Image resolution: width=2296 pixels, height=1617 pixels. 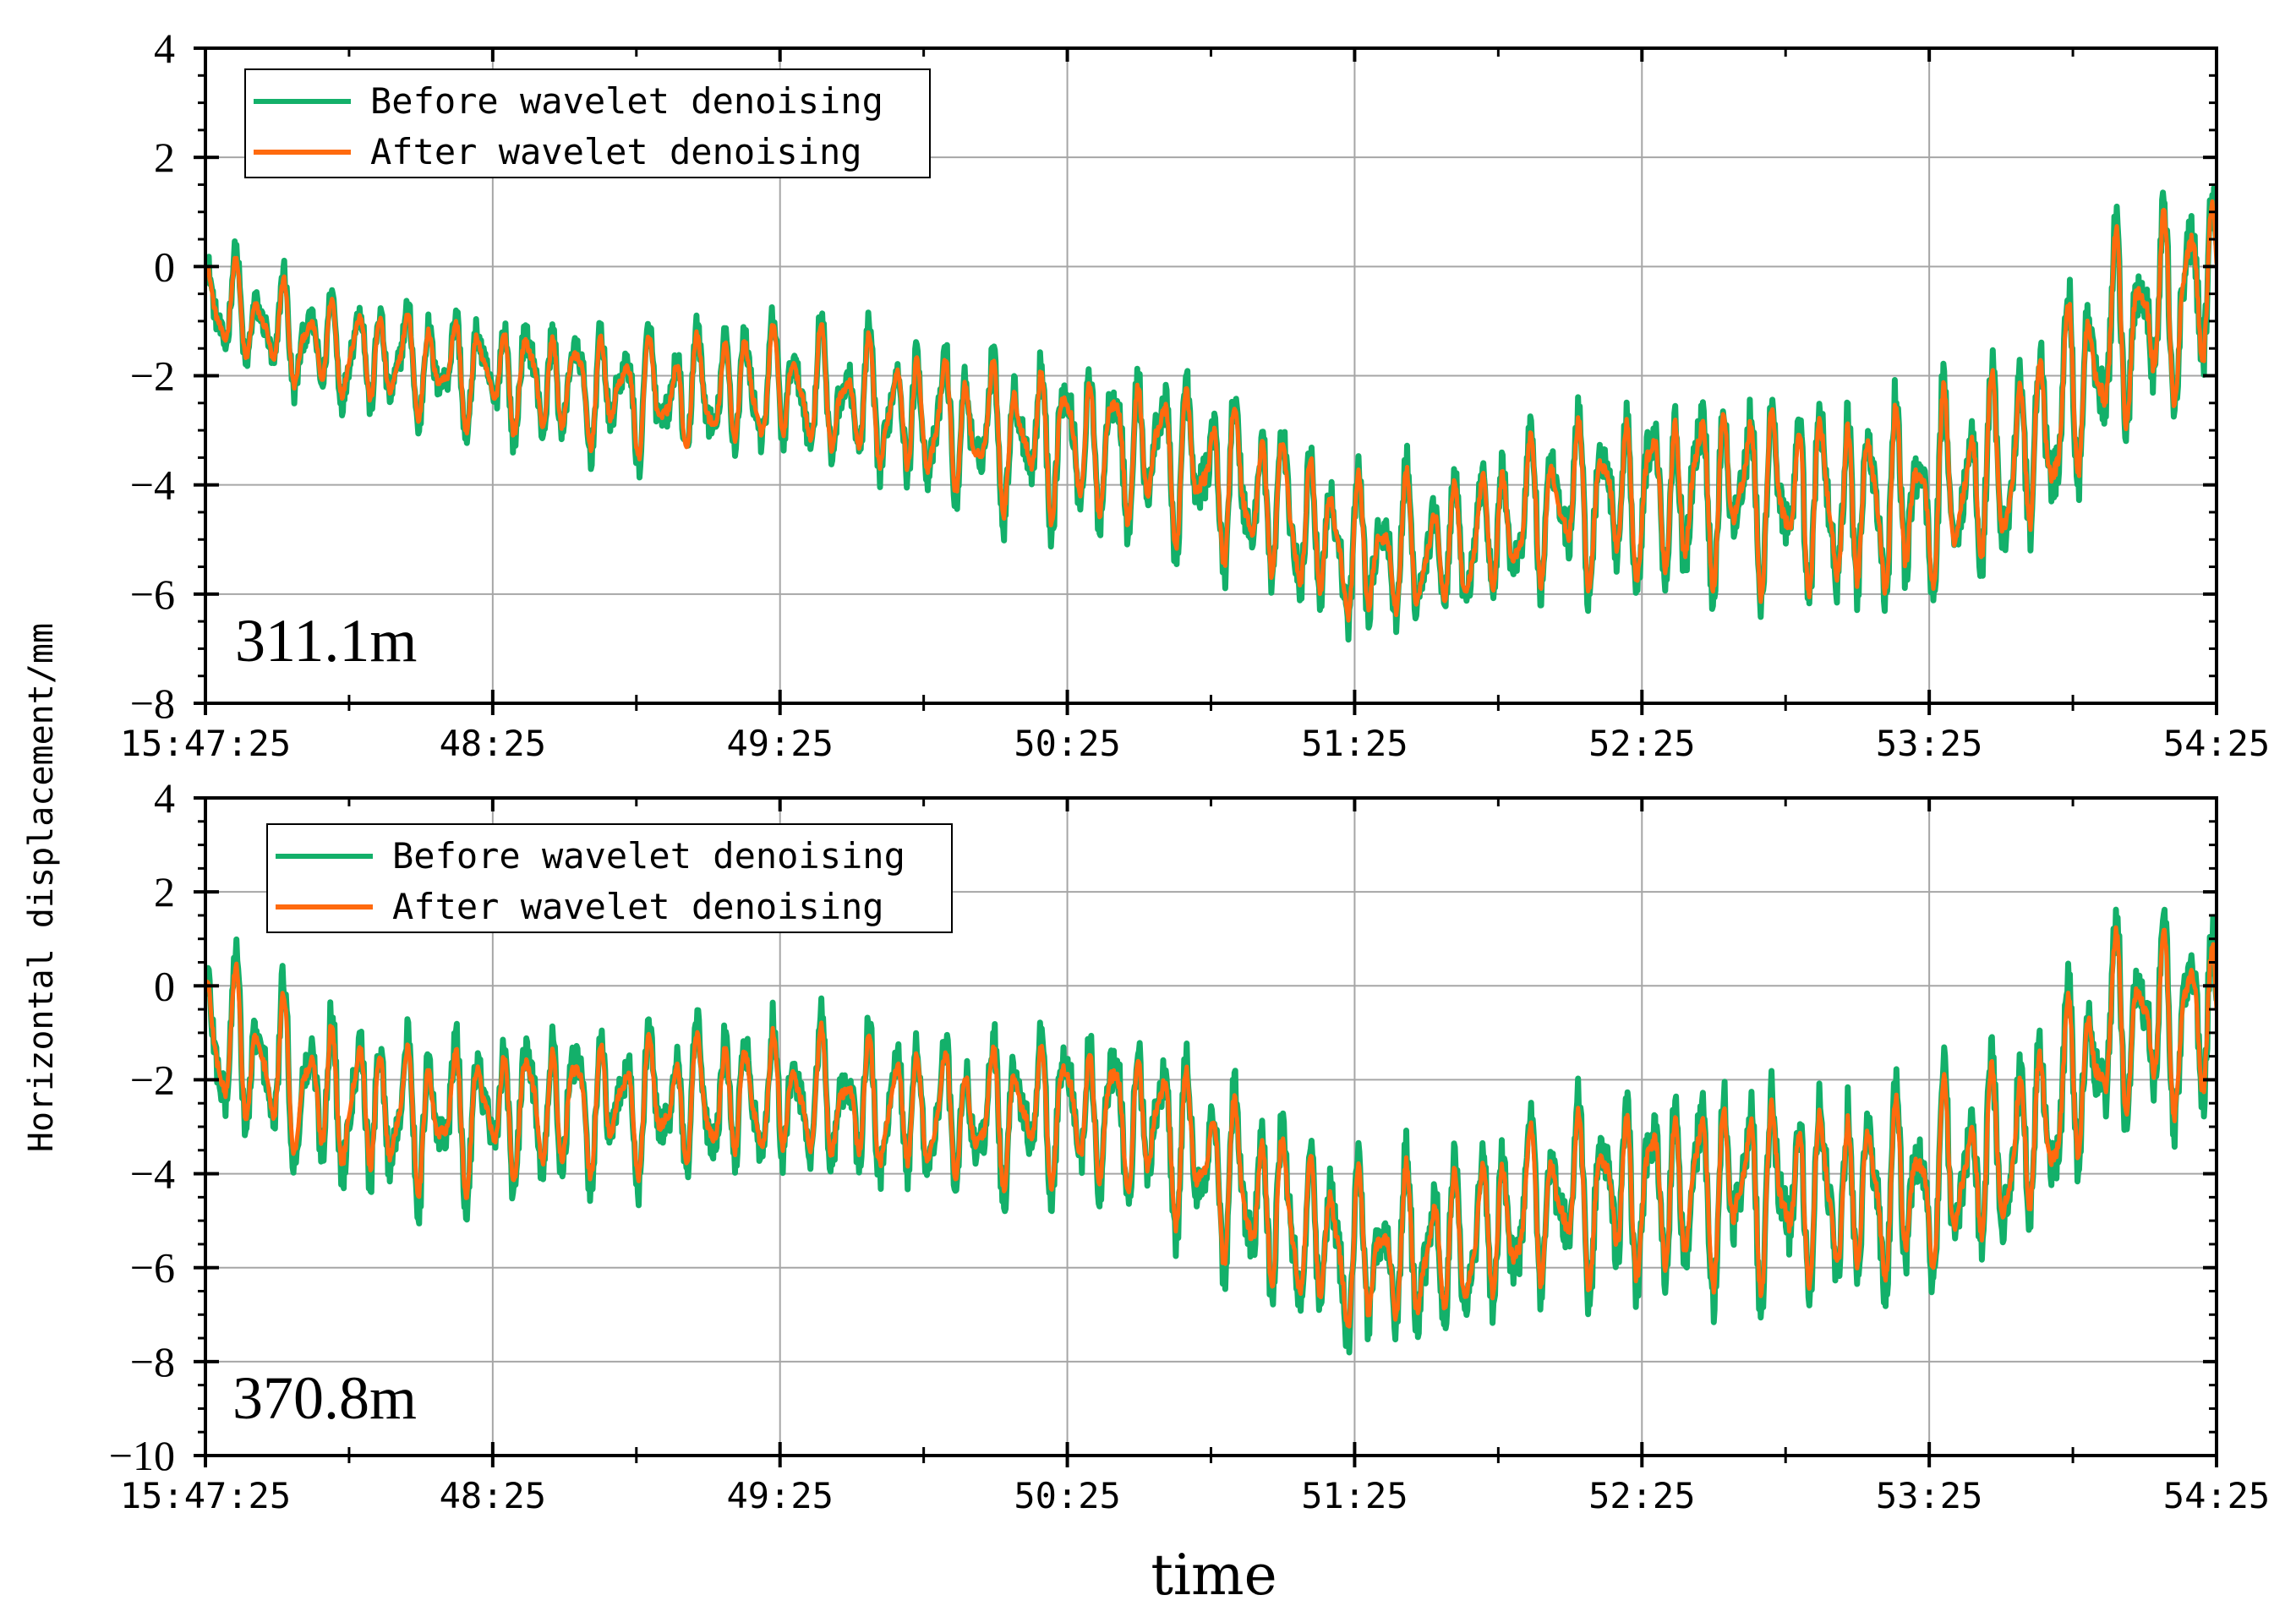 What do you see at coordinates (142, 1456) in the screenshot?
I see `y-tick-label: −10` at bounding box center [142, 1456].